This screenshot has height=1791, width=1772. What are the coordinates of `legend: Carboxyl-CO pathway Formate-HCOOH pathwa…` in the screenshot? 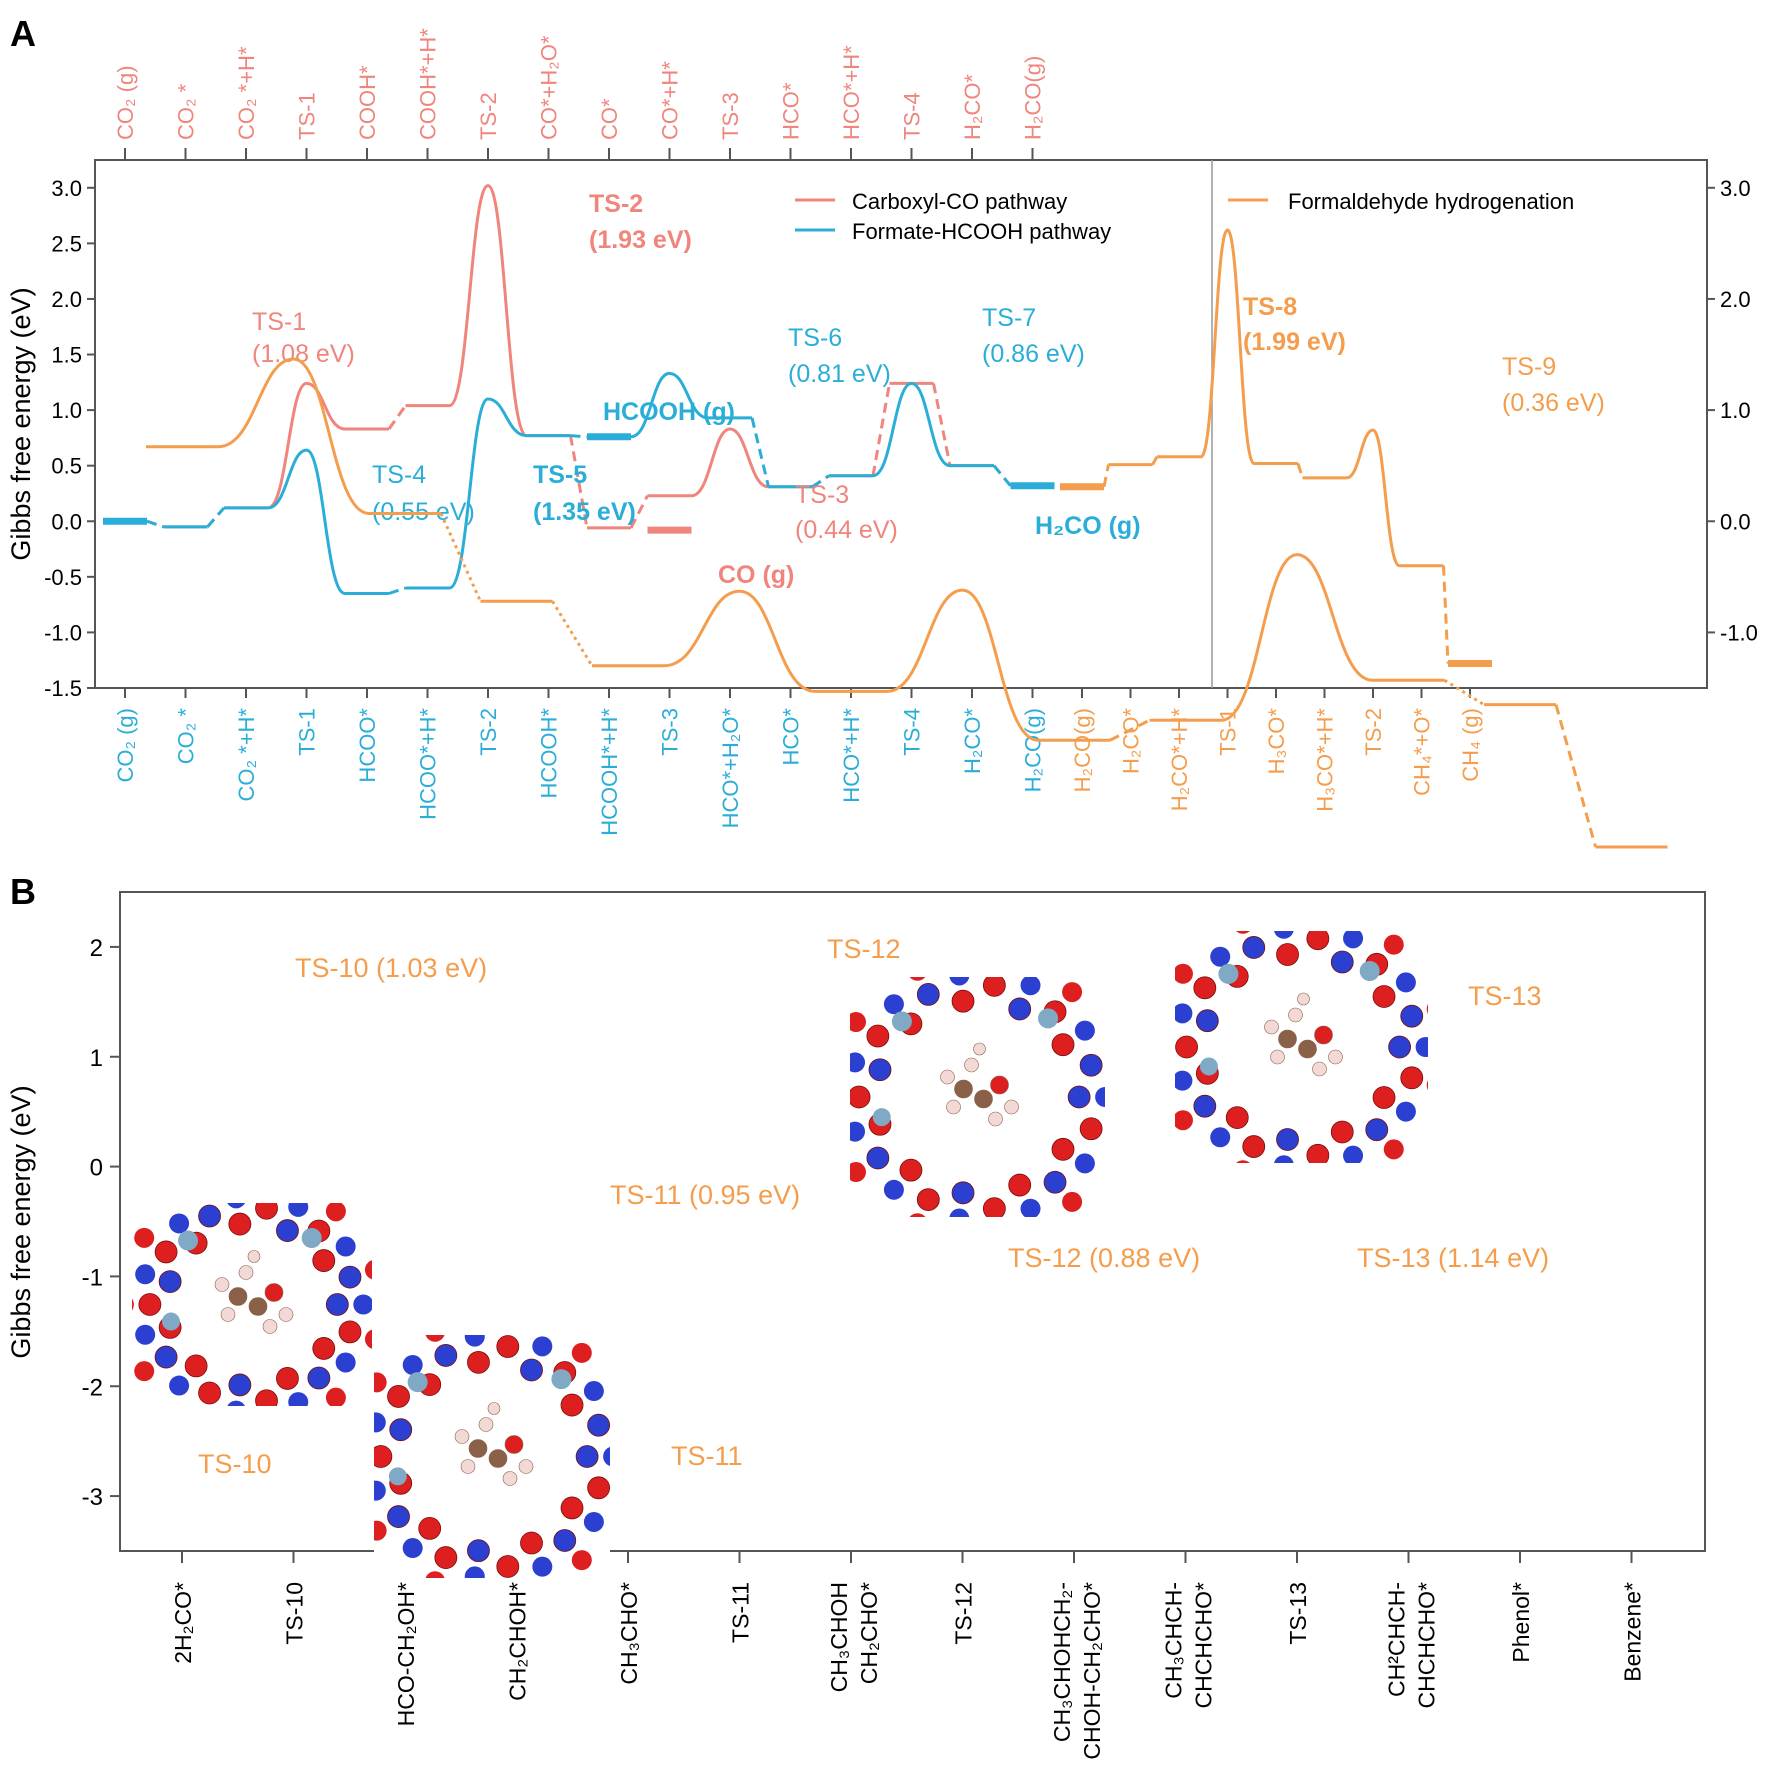 It's located at (1184, 216).